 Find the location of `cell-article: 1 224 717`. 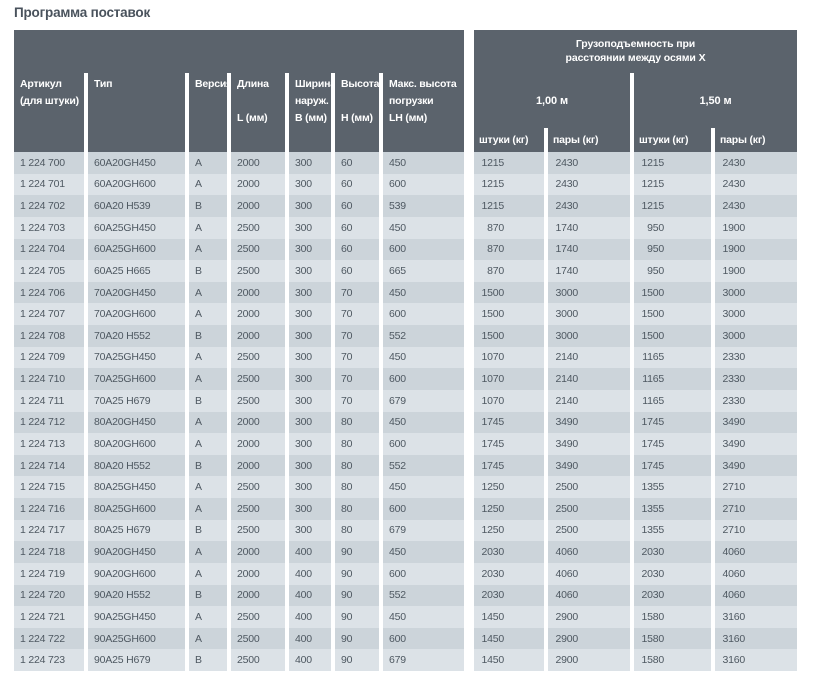

cell-article: 1 224 717 is located at coordinates (49, 530).